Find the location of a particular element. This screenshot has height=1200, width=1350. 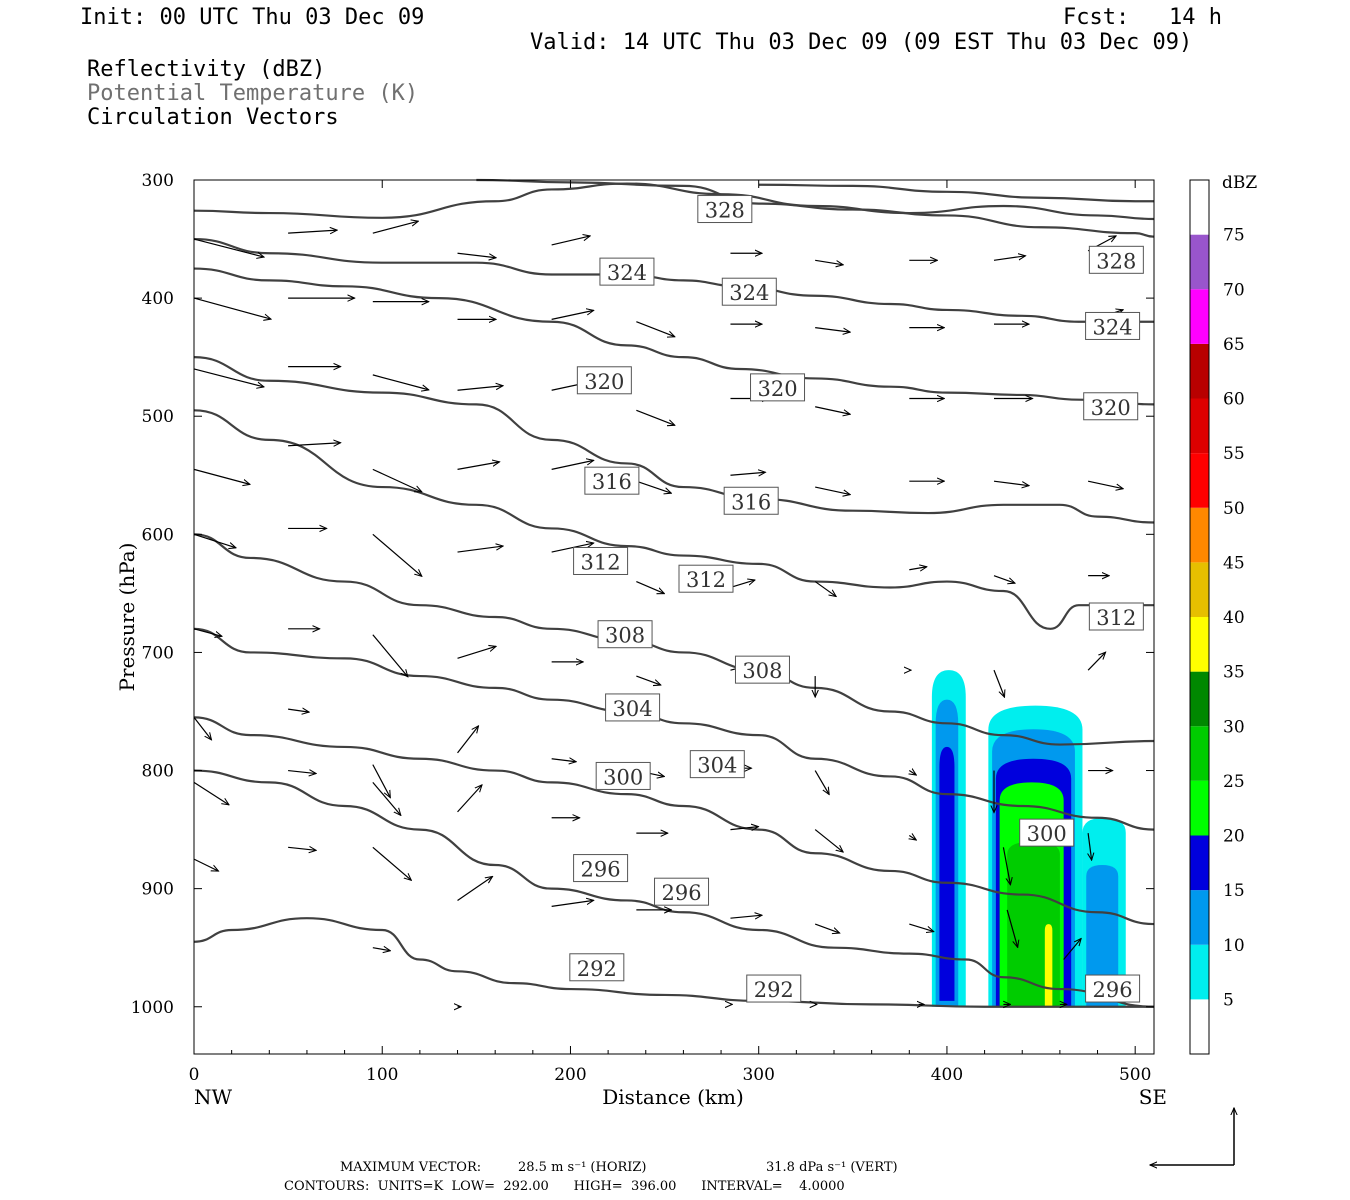

colorbar-label: 70 is located at coordinates (1234, 290).